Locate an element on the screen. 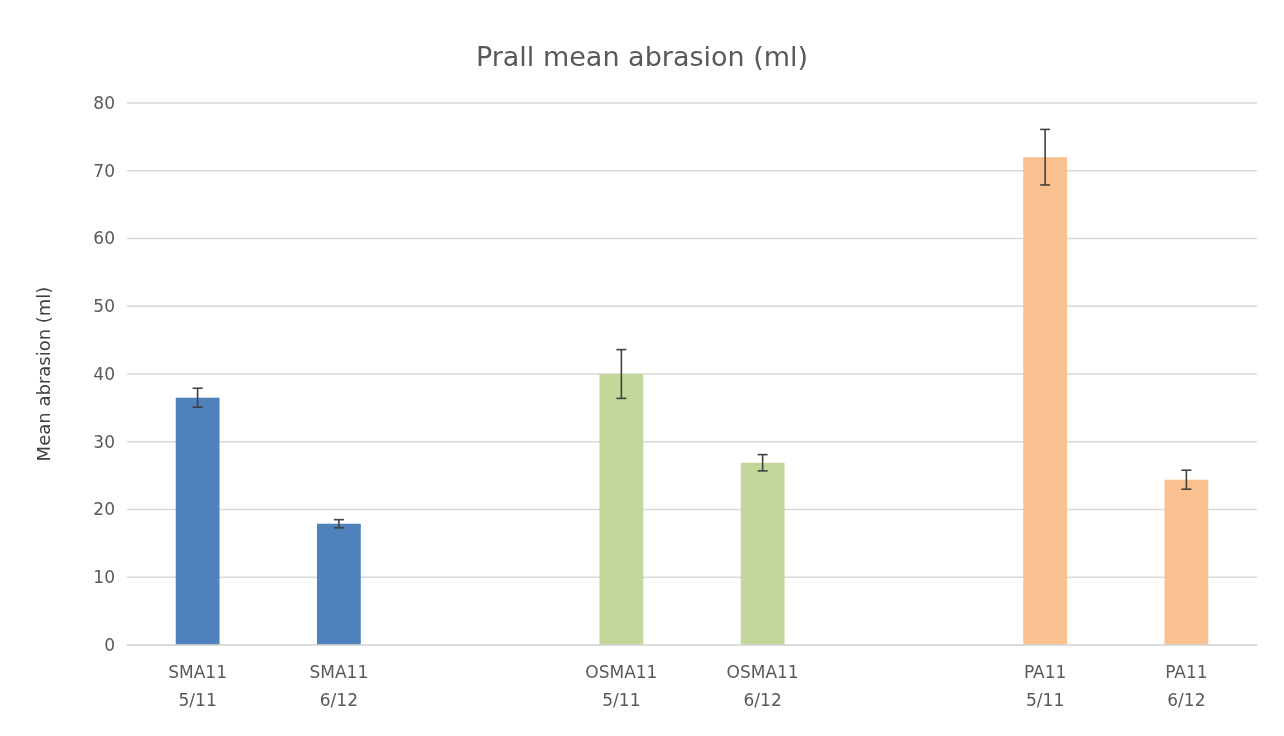  y-tick-label: 10 is located at coordinates (104, 577).